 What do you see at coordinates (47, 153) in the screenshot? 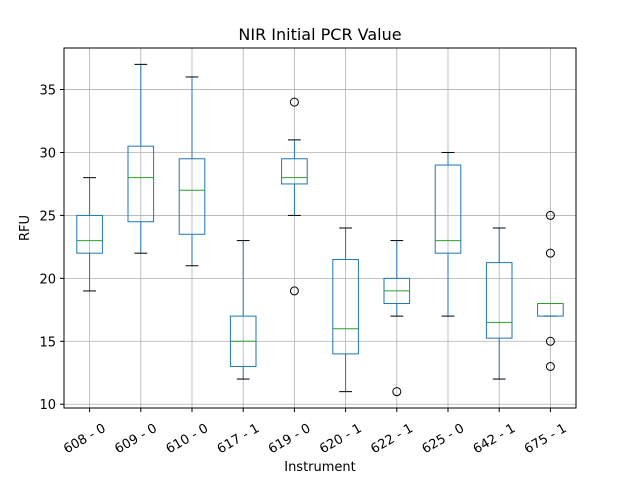
I see `y-tick-label: 30` at bounding box center [47, 153].